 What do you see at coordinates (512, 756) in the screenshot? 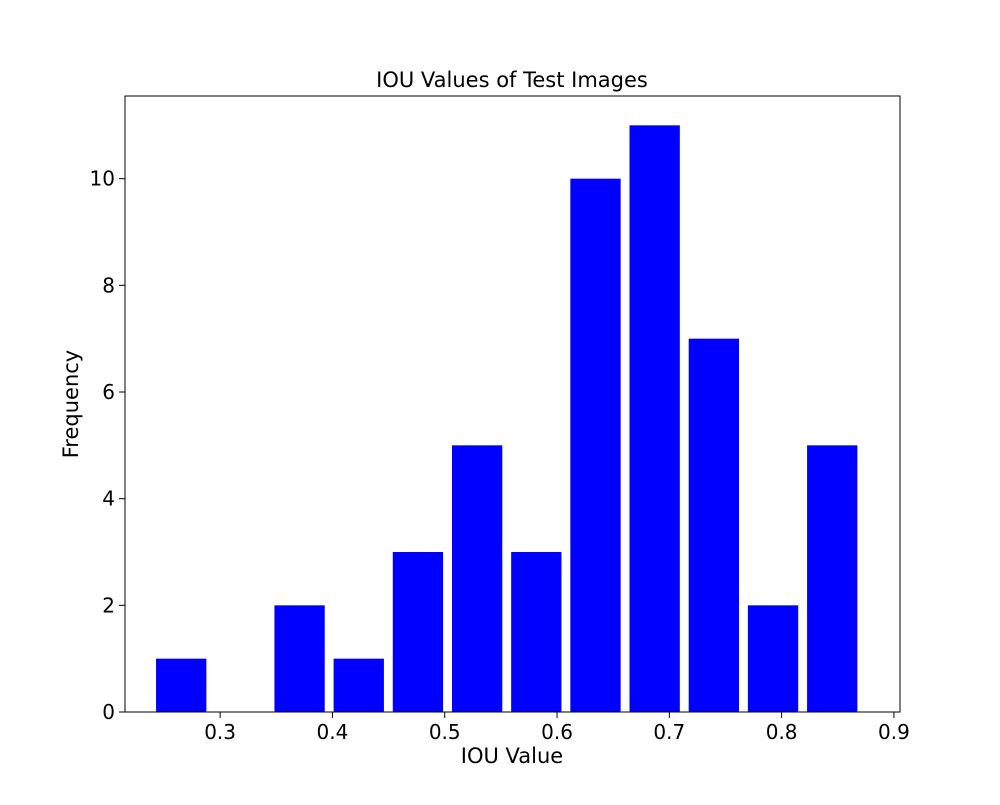
I see `x-axis-label: IOU Value` at bounding box center [512, 756].